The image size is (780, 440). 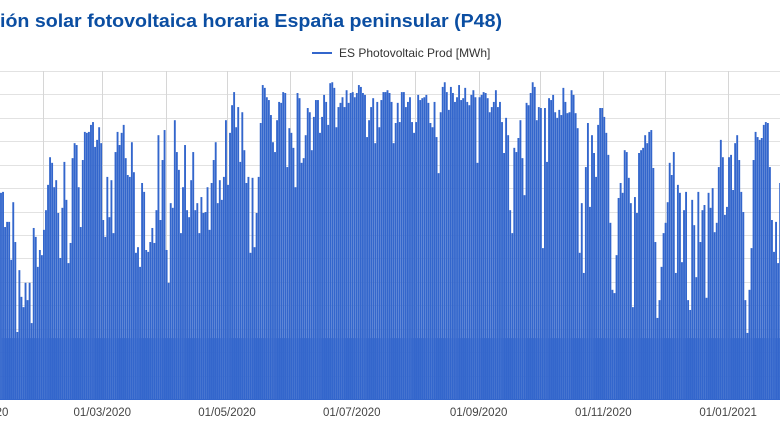 What do you see at coordinates (728, 413) in the screenshot?
I see `x-tick-label: 01/01/2021` at bounding box center [728, 413].